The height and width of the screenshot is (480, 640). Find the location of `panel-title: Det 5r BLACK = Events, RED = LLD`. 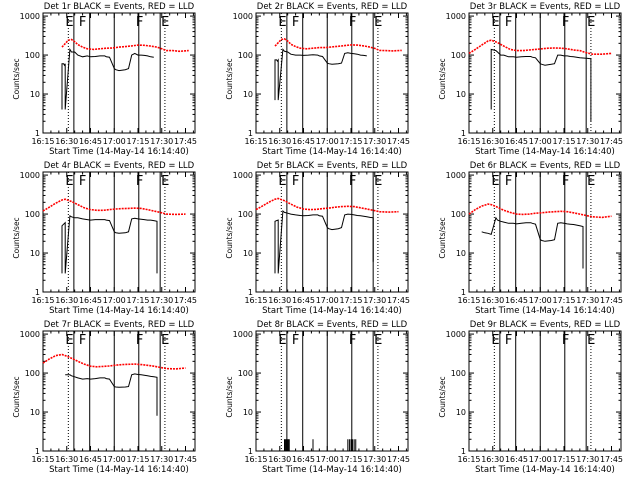

panel-title: Det 5r BLACK = Events, RED = LLD is located at coordinates (332, 166).